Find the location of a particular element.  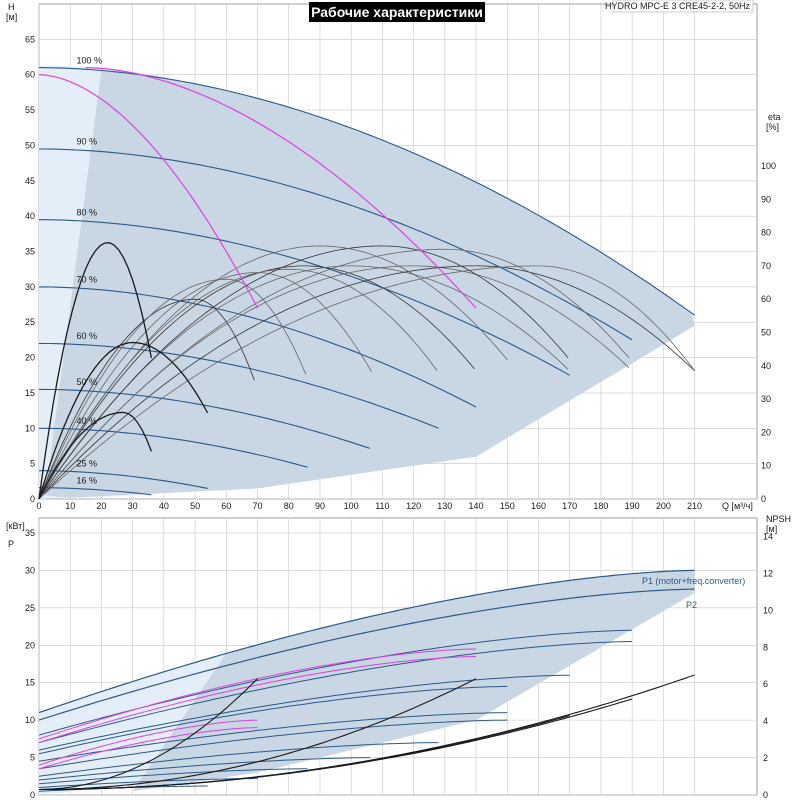

eta-y-tick: 90 is located at coordinates (766, 199).